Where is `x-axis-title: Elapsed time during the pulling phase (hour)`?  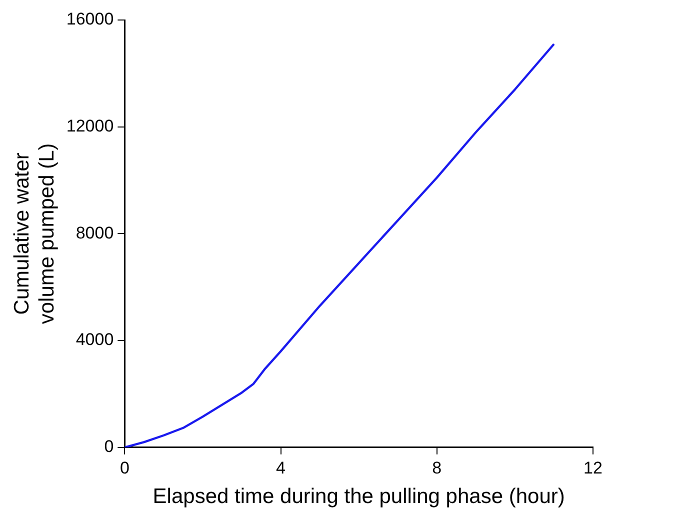
x-axis-title: Elapsed time during the pulling phase (hour) is located at coordinates (358, 496).